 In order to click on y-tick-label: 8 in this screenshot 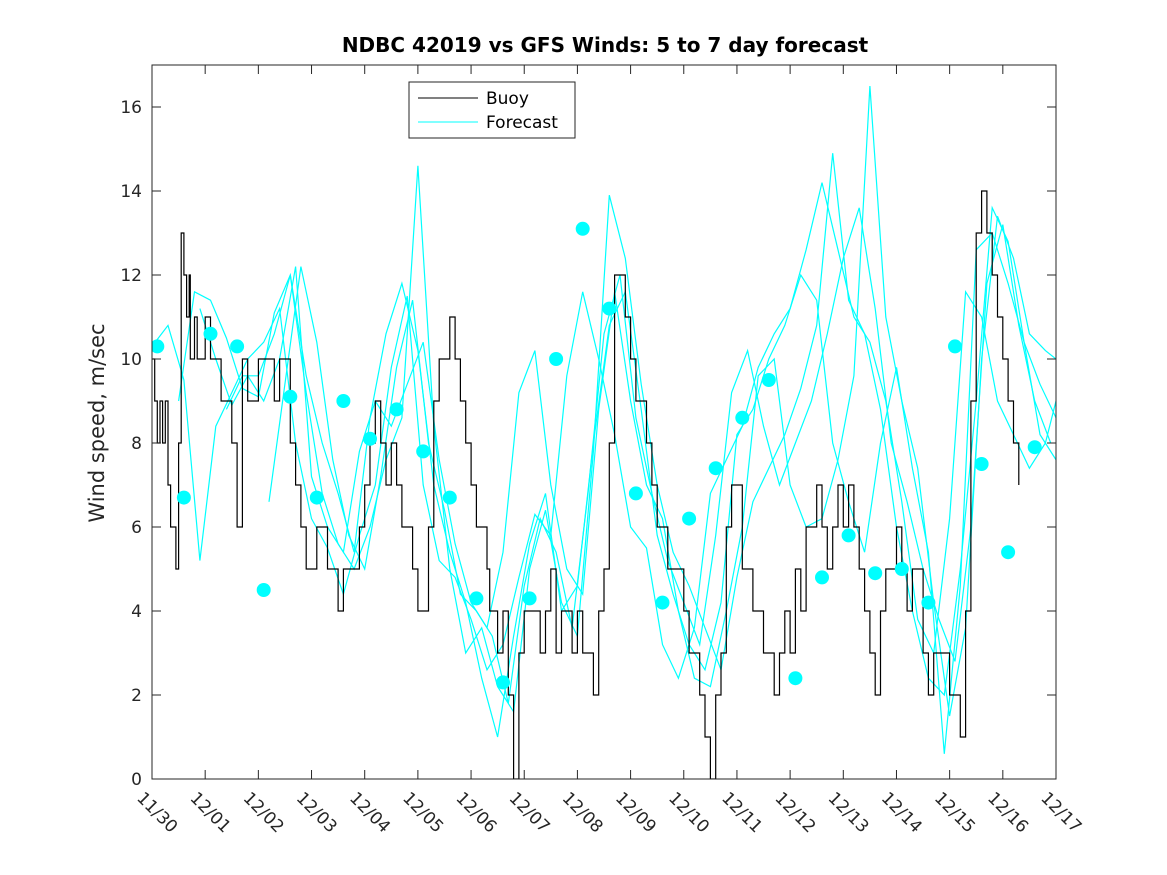, I will do `click(136, 444)`.